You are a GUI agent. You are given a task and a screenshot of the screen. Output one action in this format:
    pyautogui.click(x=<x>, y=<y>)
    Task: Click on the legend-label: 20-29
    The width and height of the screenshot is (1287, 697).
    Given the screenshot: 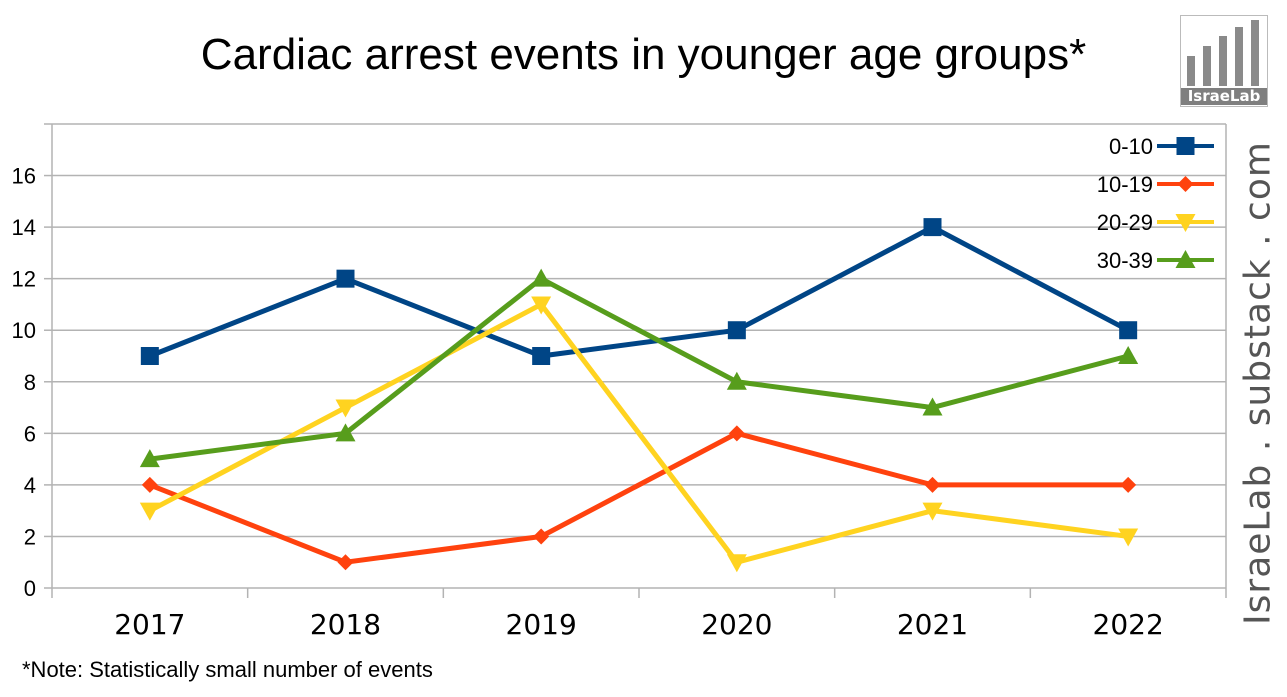 What is the action you would take?
    pyautogui.click(x=1125, y=222)
    